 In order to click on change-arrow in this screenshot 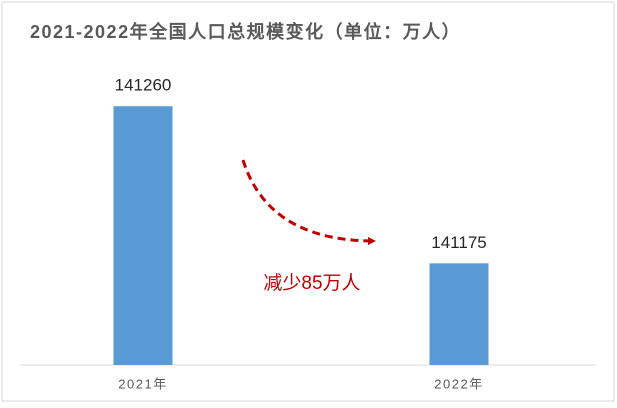, I will do `click(308, 202)`.